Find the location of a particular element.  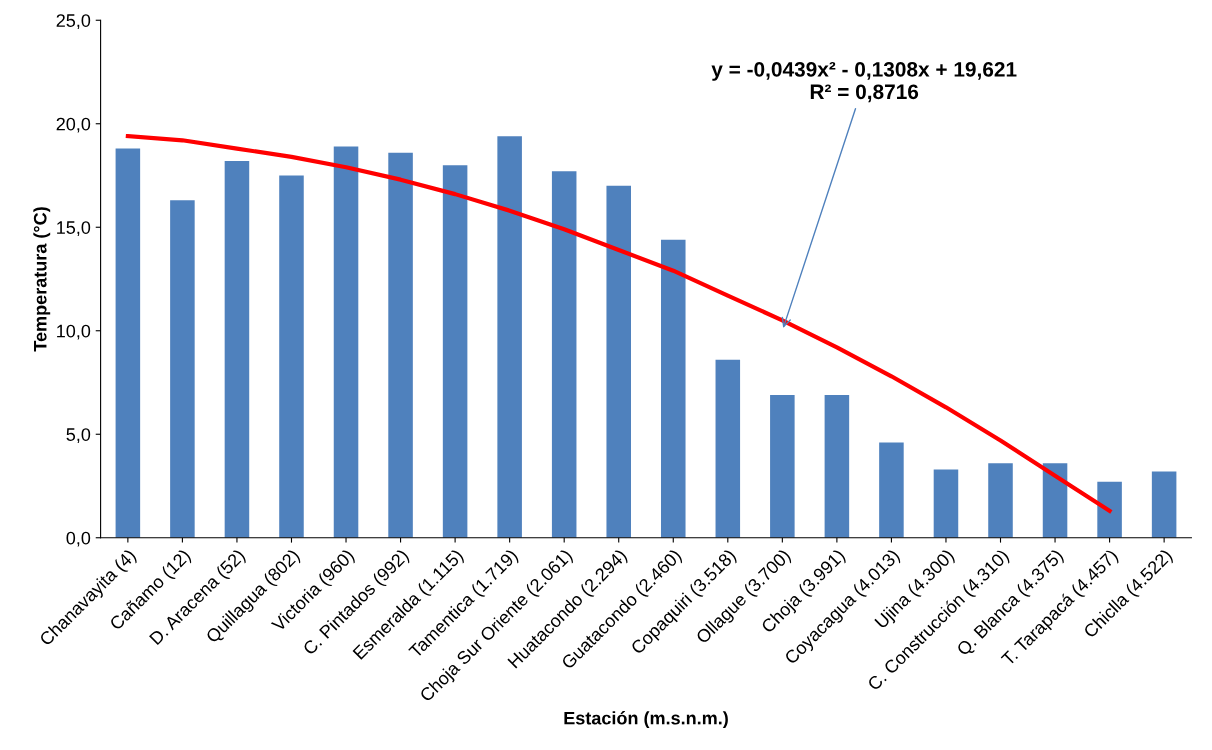

y-tick-label: 20,0 is located at coordinates (73, 125).